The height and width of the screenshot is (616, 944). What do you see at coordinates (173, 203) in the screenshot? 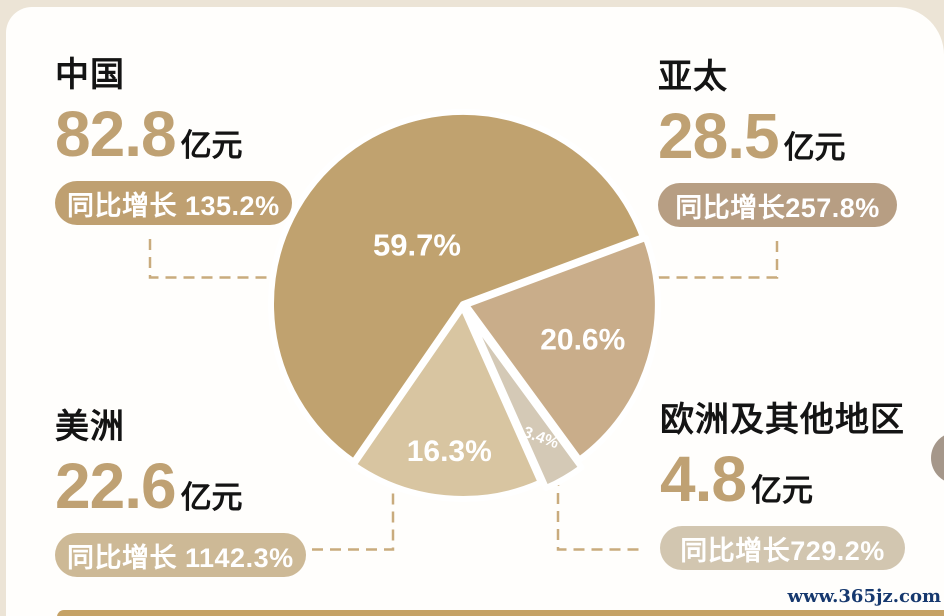
I see `growth-badge: 同比增长 135.2%` at bounding box center [173, 203].